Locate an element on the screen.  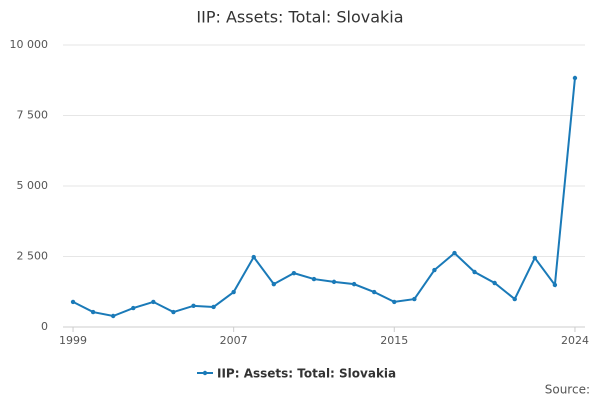
x-tick-label: 1999 is located at coordinates (73, 340).